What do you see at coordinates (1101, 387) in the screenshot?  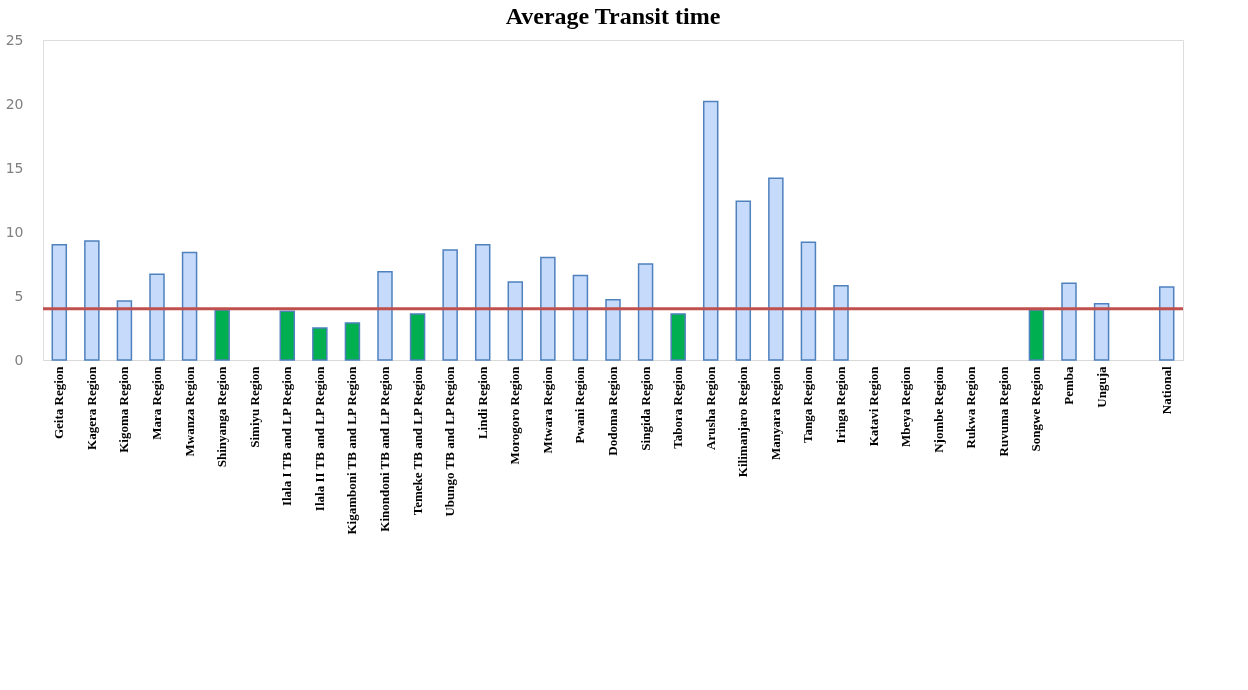 I see `x-tick-label: Unguja` at bounding box center [1101, 387].